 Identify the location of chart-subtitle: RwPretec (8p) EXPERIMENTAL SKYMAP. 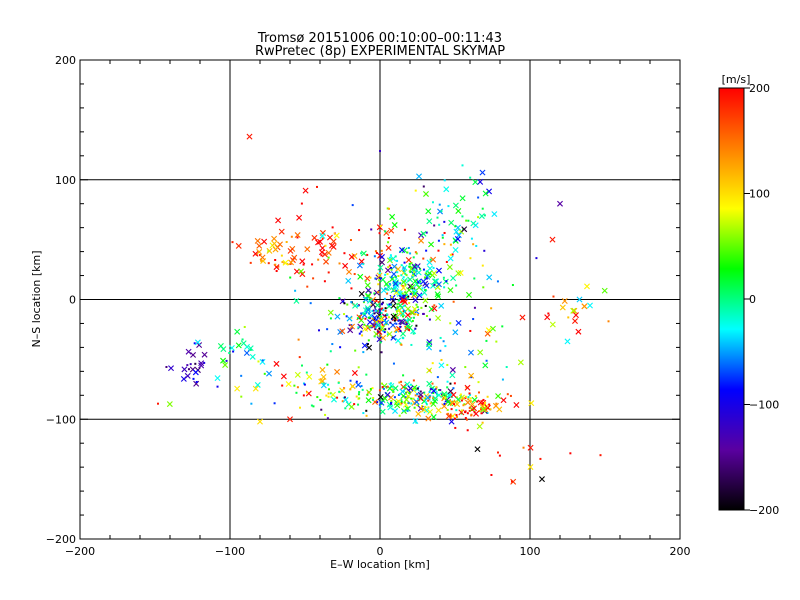
(380, 51).